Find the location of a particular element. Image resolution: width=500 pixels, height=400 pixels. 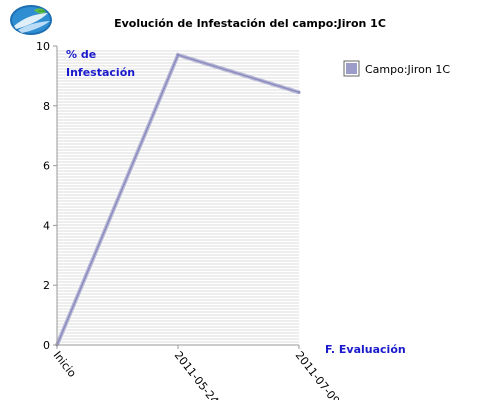

y-tick-label: 10 is located at coordinates (43, 46).